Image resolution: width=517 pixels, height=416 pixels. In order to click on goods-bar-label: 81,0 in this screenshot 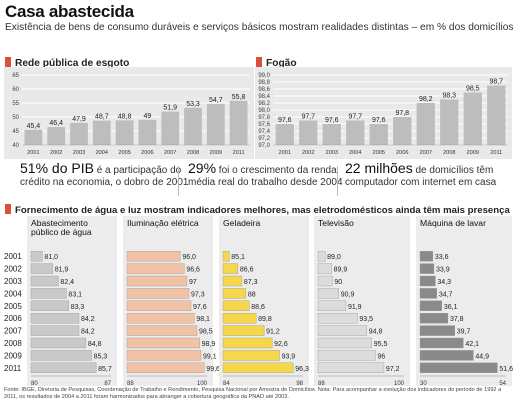, I will do `click(51, 257)`.